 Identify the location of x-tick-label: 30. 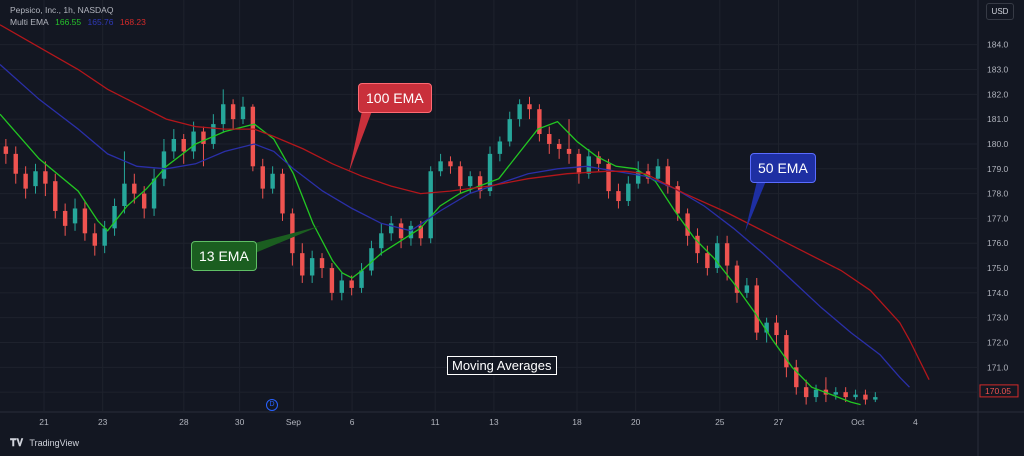
(240, 422).